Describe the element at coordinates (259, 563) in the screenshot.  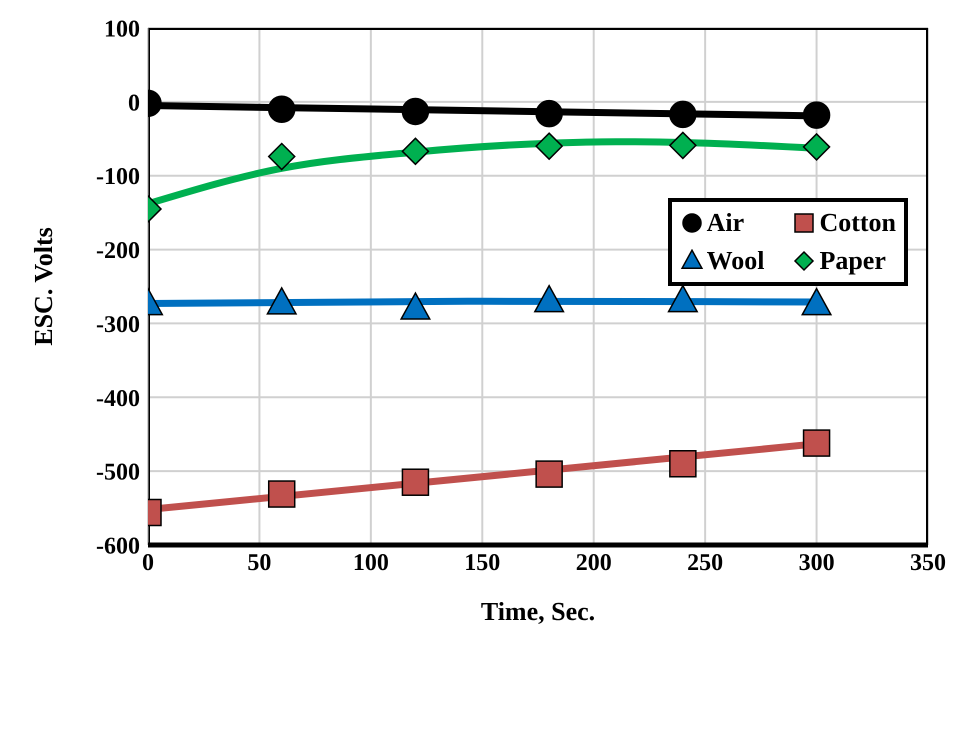
I see `x-tick-label: 50` at that location.